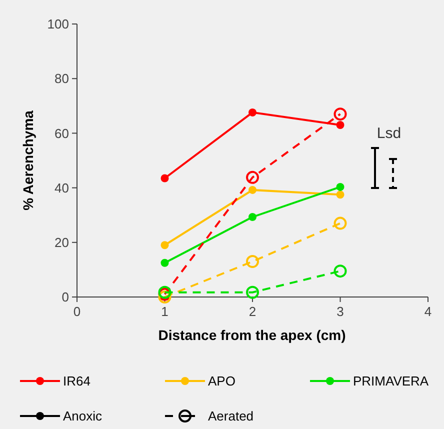 Image resolution: width=444 pixels, height=429 pixels. What do you see at coordinates (83, 416) in the screenshot?
I see `legend-label: Anoxic` at bounding box center [83, 416].